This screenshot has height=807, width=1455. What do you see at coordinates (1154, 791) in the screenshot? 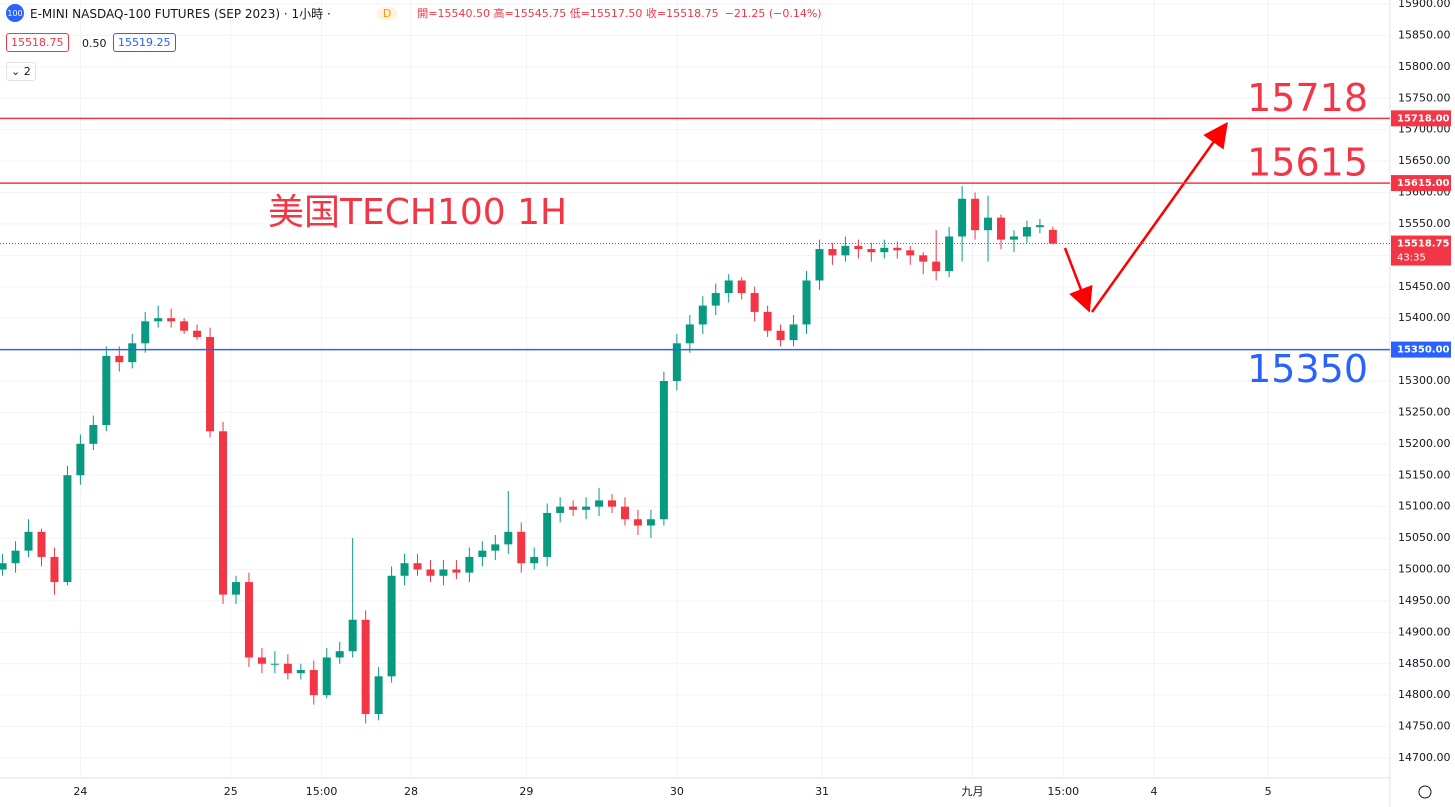
I see `x-tick-label: 4` at bounding box center [1154, 791].